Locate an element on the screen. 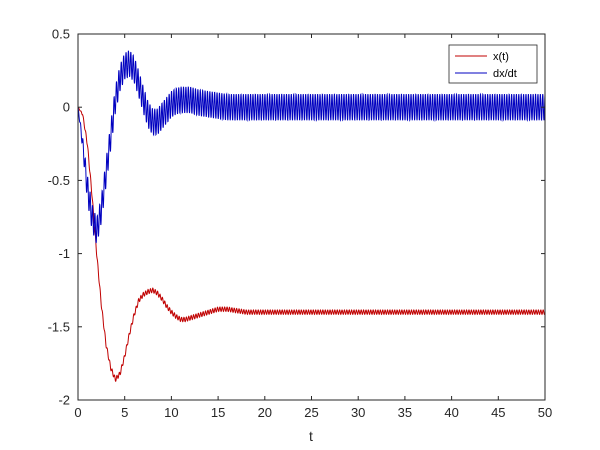 Image resolution: width=600 pixels, height=450 pixels. legend-label-x-t: x(t) is located at coordinates (501, 57).